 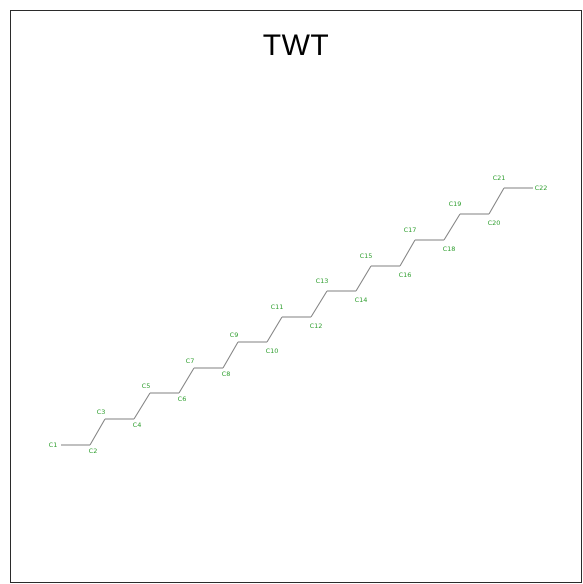 What do you see at coordinates (405, 275) in the screenshot?
I see `atom-label-c16: C16` at bounding box center [405, 275].